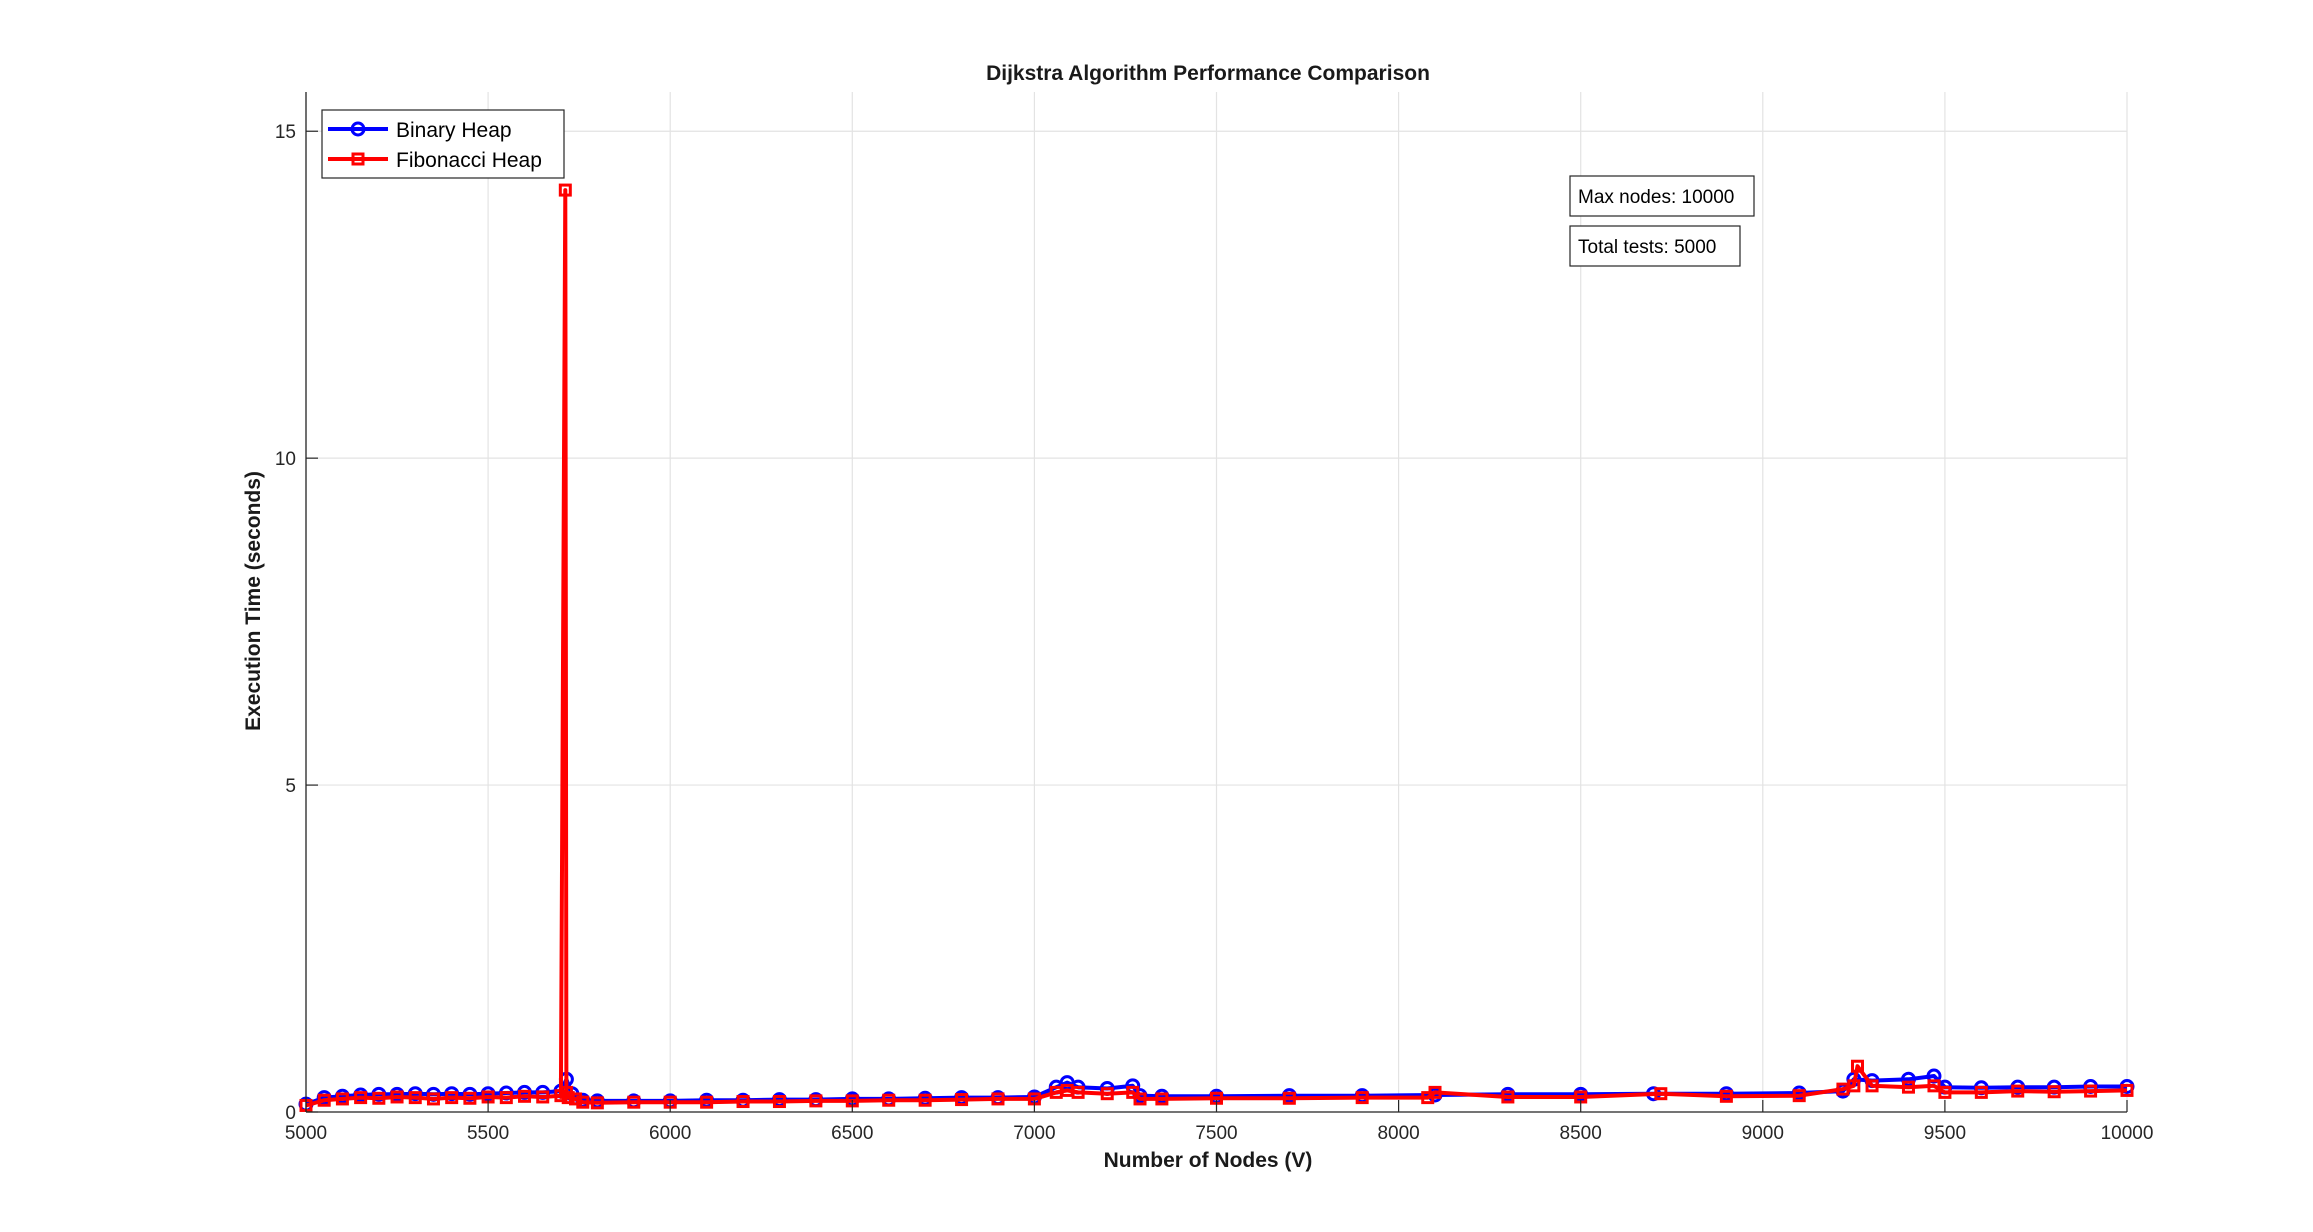  What do you see at coordinates (358, 129) in the screenshot?
I see `legend-marker-circle-icon` at bounding box center [358, 129].